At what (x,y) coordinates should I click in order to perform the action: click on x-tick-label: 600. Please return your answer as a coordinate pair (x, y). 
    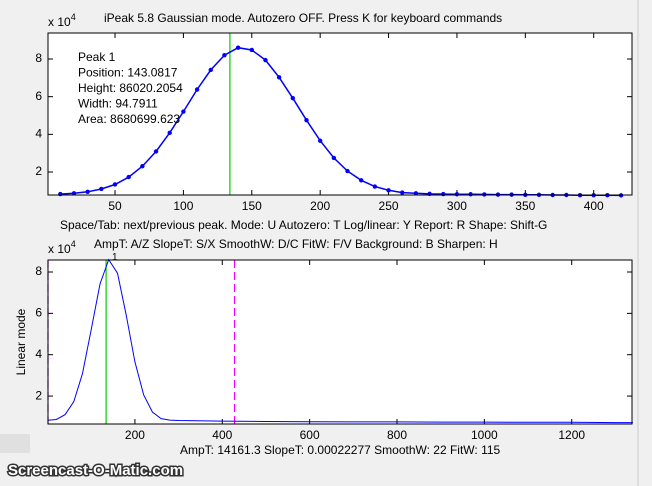
    Looking at the image, I should click on (310, 435).